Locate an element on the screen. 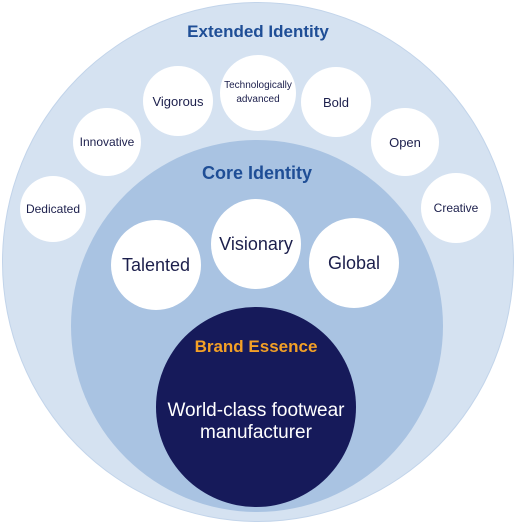  core-item-label: Talented is located at coordinates (156, 264).